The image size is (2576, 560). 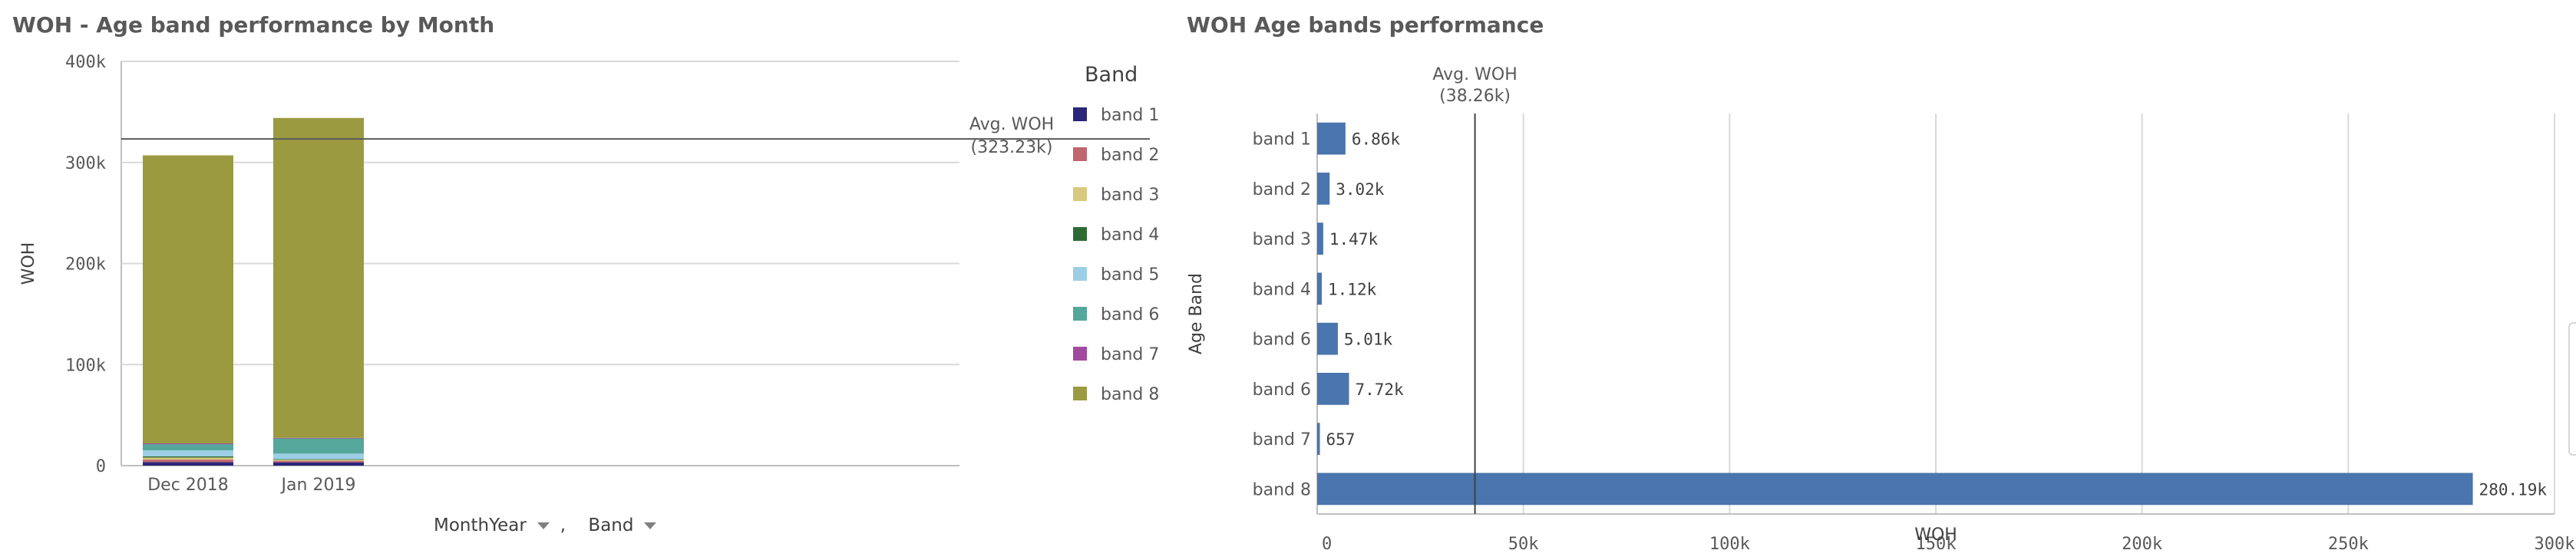 What do you see at coordinates (85, 62) in the screenshot?
I see `y-tick-label: 400k` at bounding box center [85, 62].